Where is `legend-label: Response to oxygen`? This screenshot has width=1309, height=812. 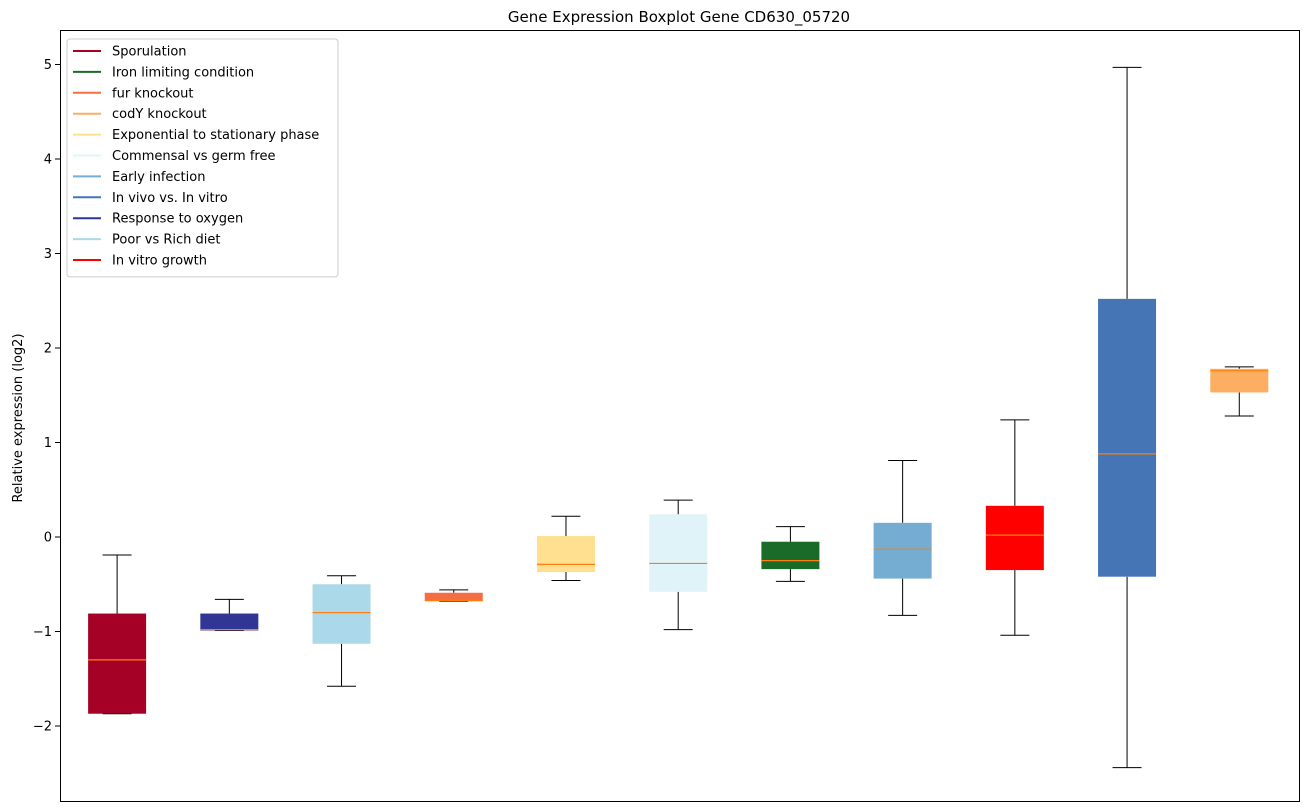 legend-label: Response to oxygen is located at coordinates (177, 219).